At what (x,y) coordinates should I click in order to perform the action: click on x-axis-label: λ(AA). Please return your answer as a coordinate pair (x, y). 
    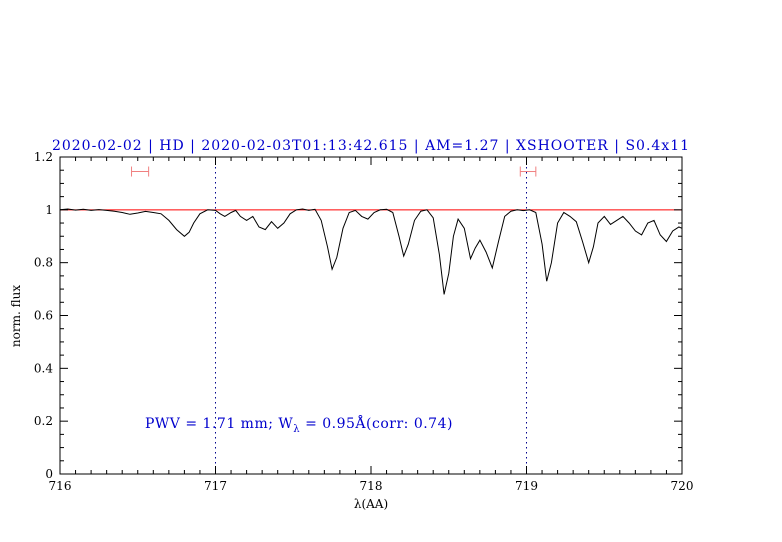
    Looking at the image, I should click on (371, 504).